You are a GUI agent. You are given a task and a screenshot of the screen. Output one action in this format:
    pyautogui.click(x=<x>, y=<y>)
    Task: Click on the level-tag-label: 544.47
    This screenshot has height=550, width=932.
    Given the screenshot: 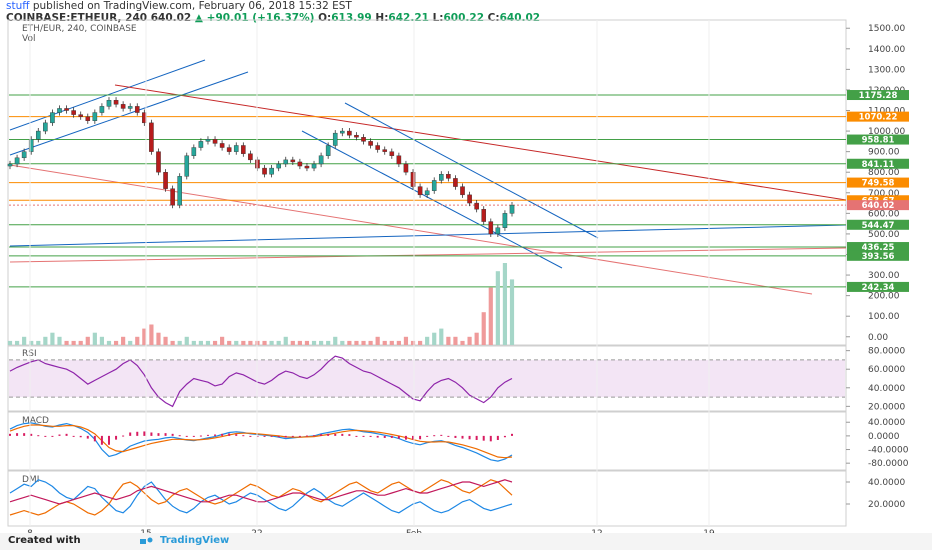 What is the action you would take?
    pyautogui.click(x=878, y=226)
    